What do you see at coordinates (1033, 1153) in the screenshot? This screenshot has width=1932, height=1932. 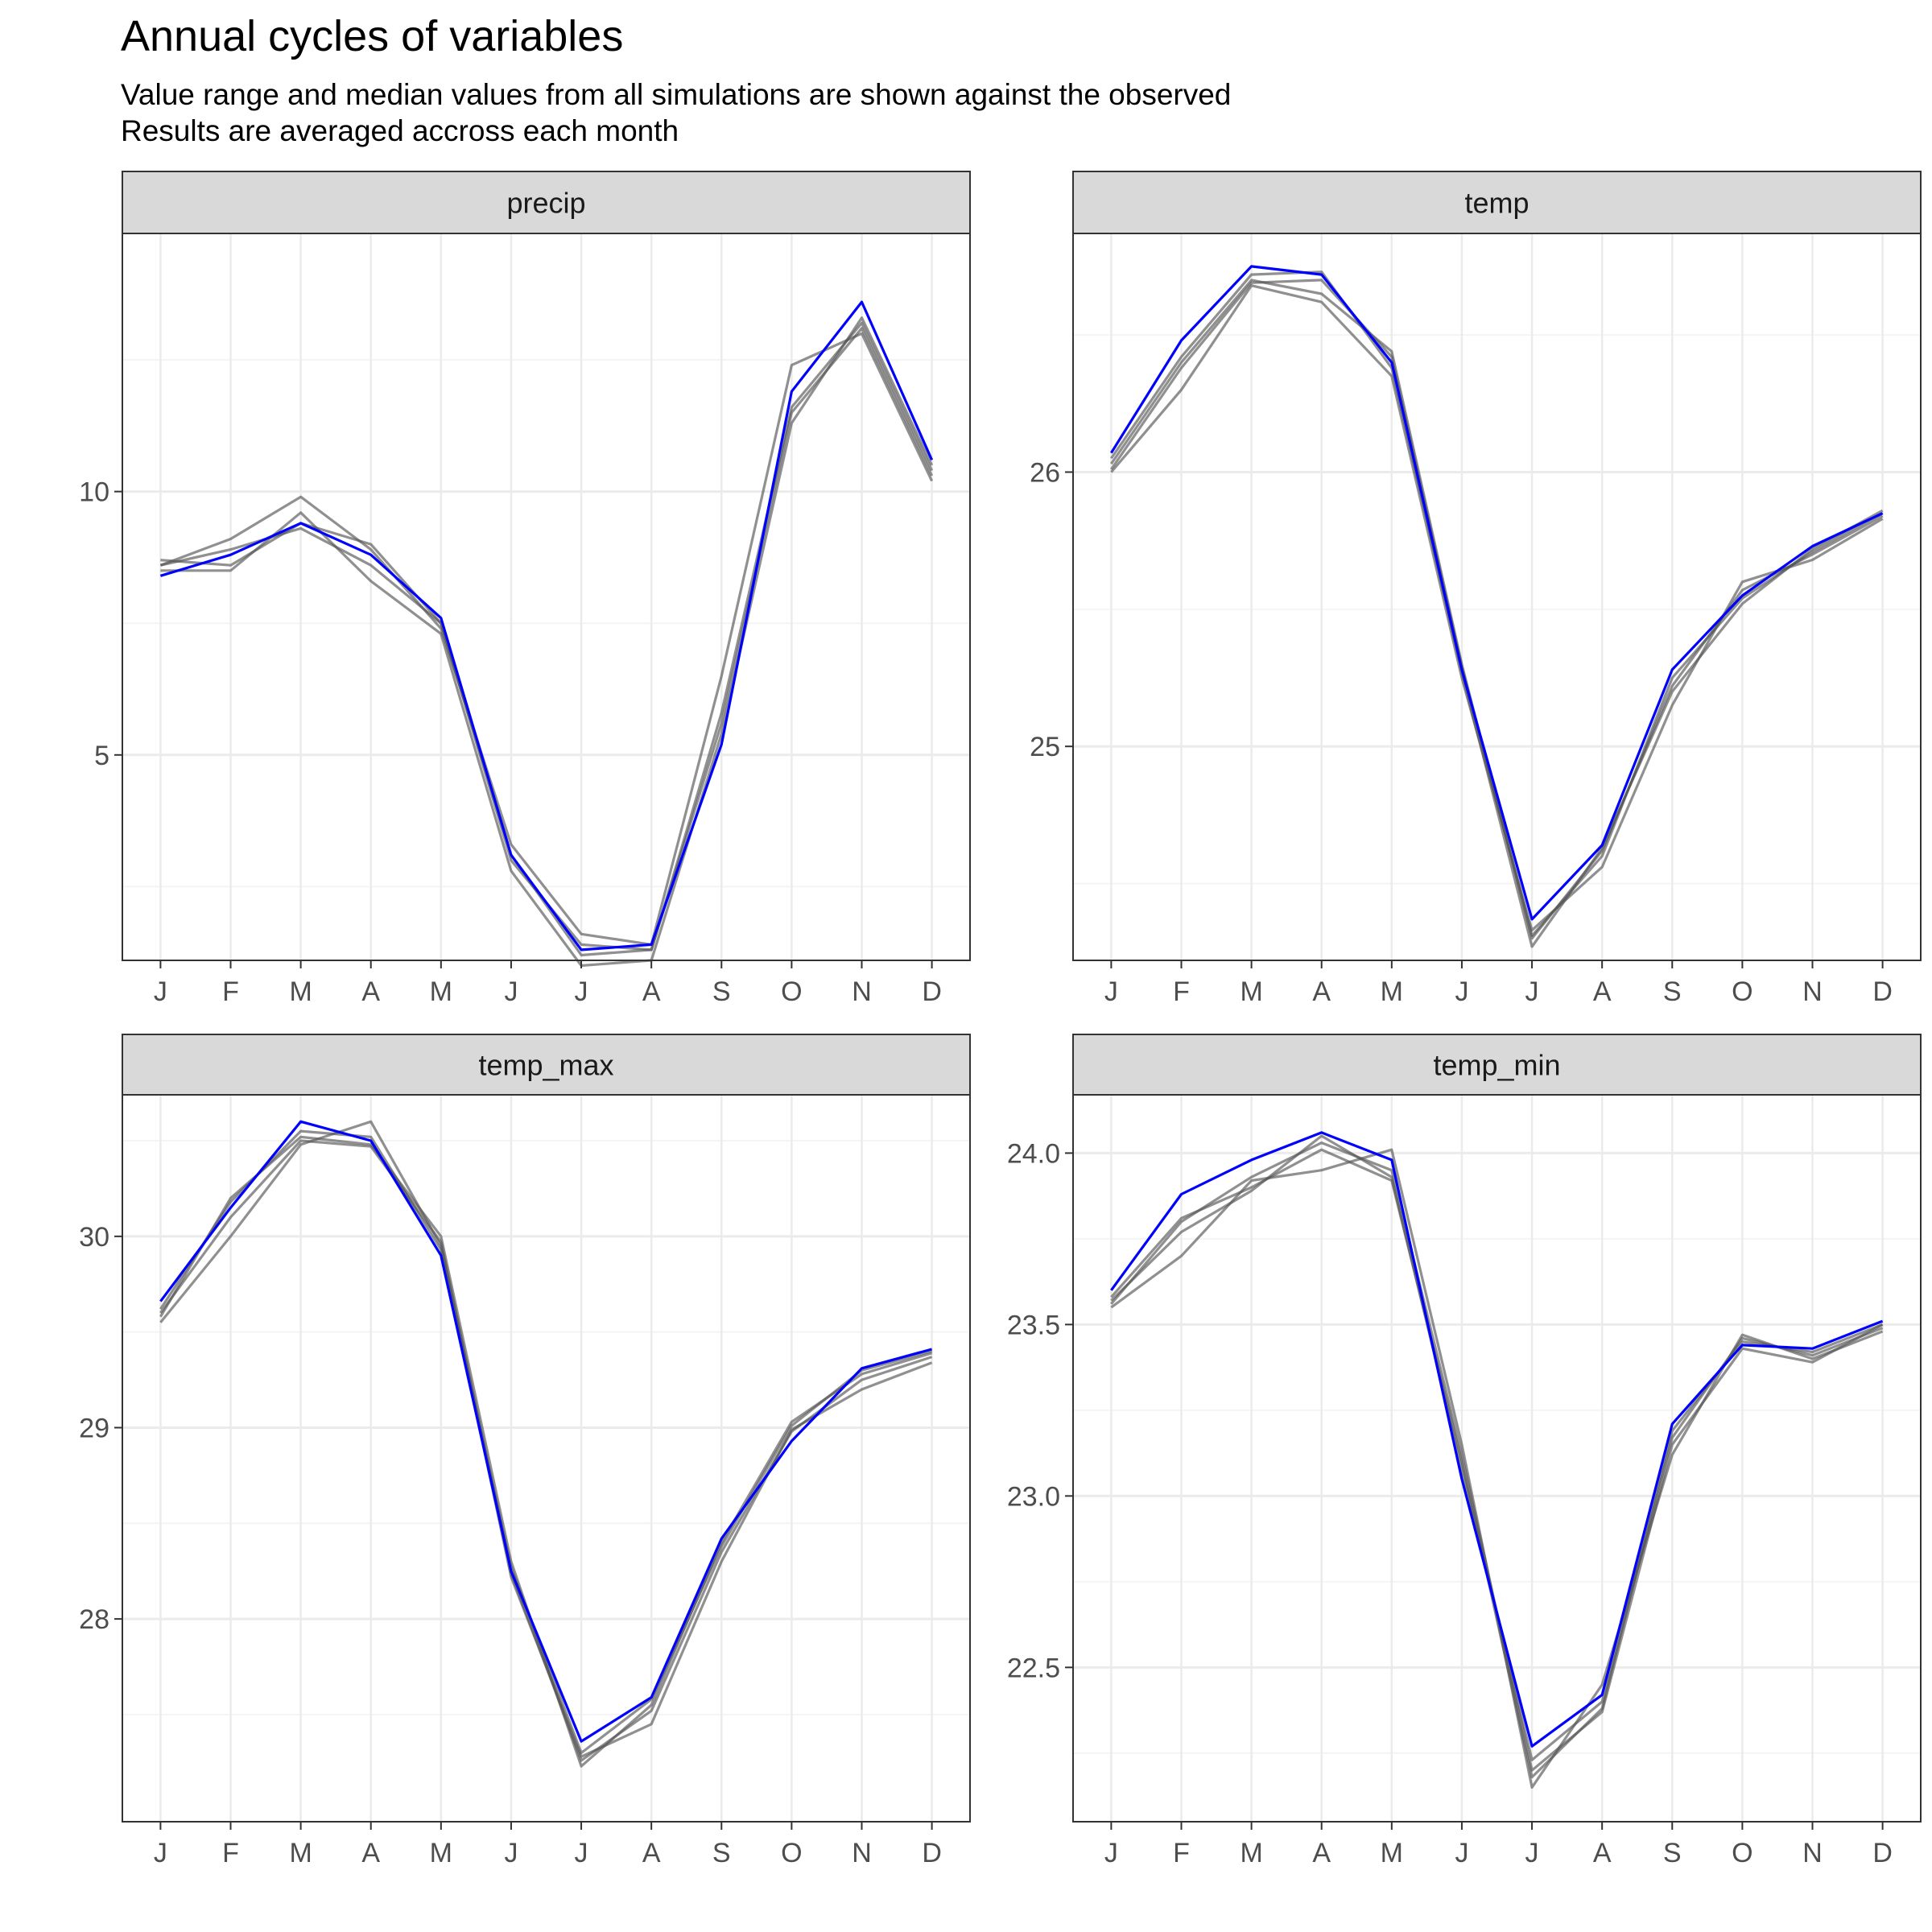 I see `y-tick-label: 24.0` at bounding box center [1033, 1153].